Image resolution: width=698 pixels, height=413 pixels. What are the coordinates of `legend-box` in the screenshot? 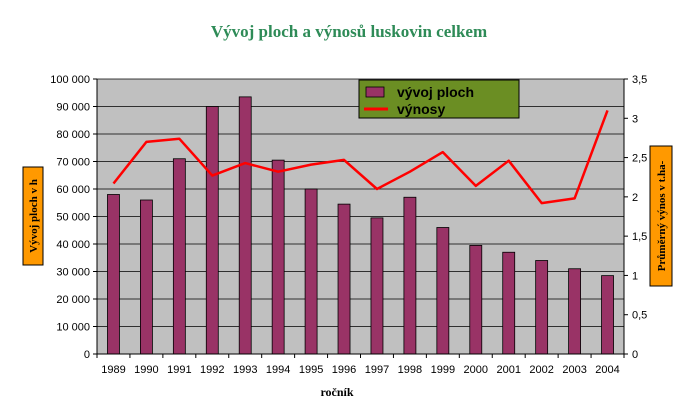 It's located at (439, 99).